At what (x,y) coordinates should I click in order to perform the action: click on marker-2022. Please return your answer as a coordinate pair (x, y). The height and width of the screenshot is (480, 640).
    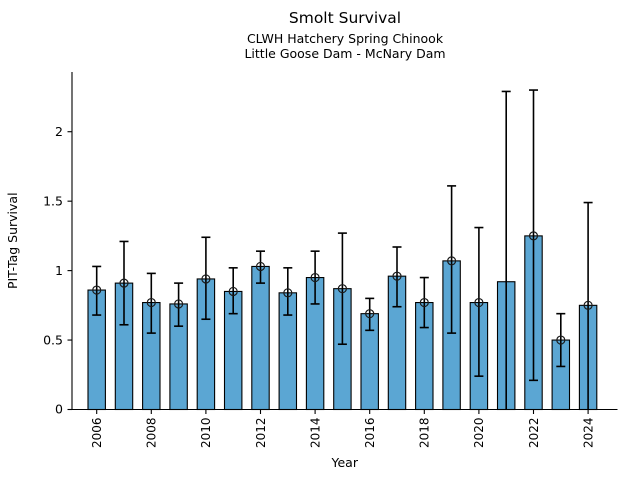
    Looking at the image, I should click on (533, 236).